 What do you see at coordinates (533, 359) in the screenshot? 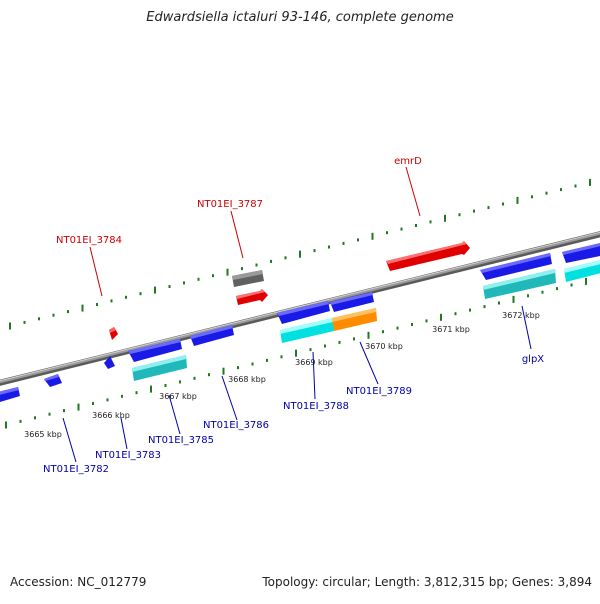
I see `gene-label-glpX: glpX` at bounding box center [533, 359].